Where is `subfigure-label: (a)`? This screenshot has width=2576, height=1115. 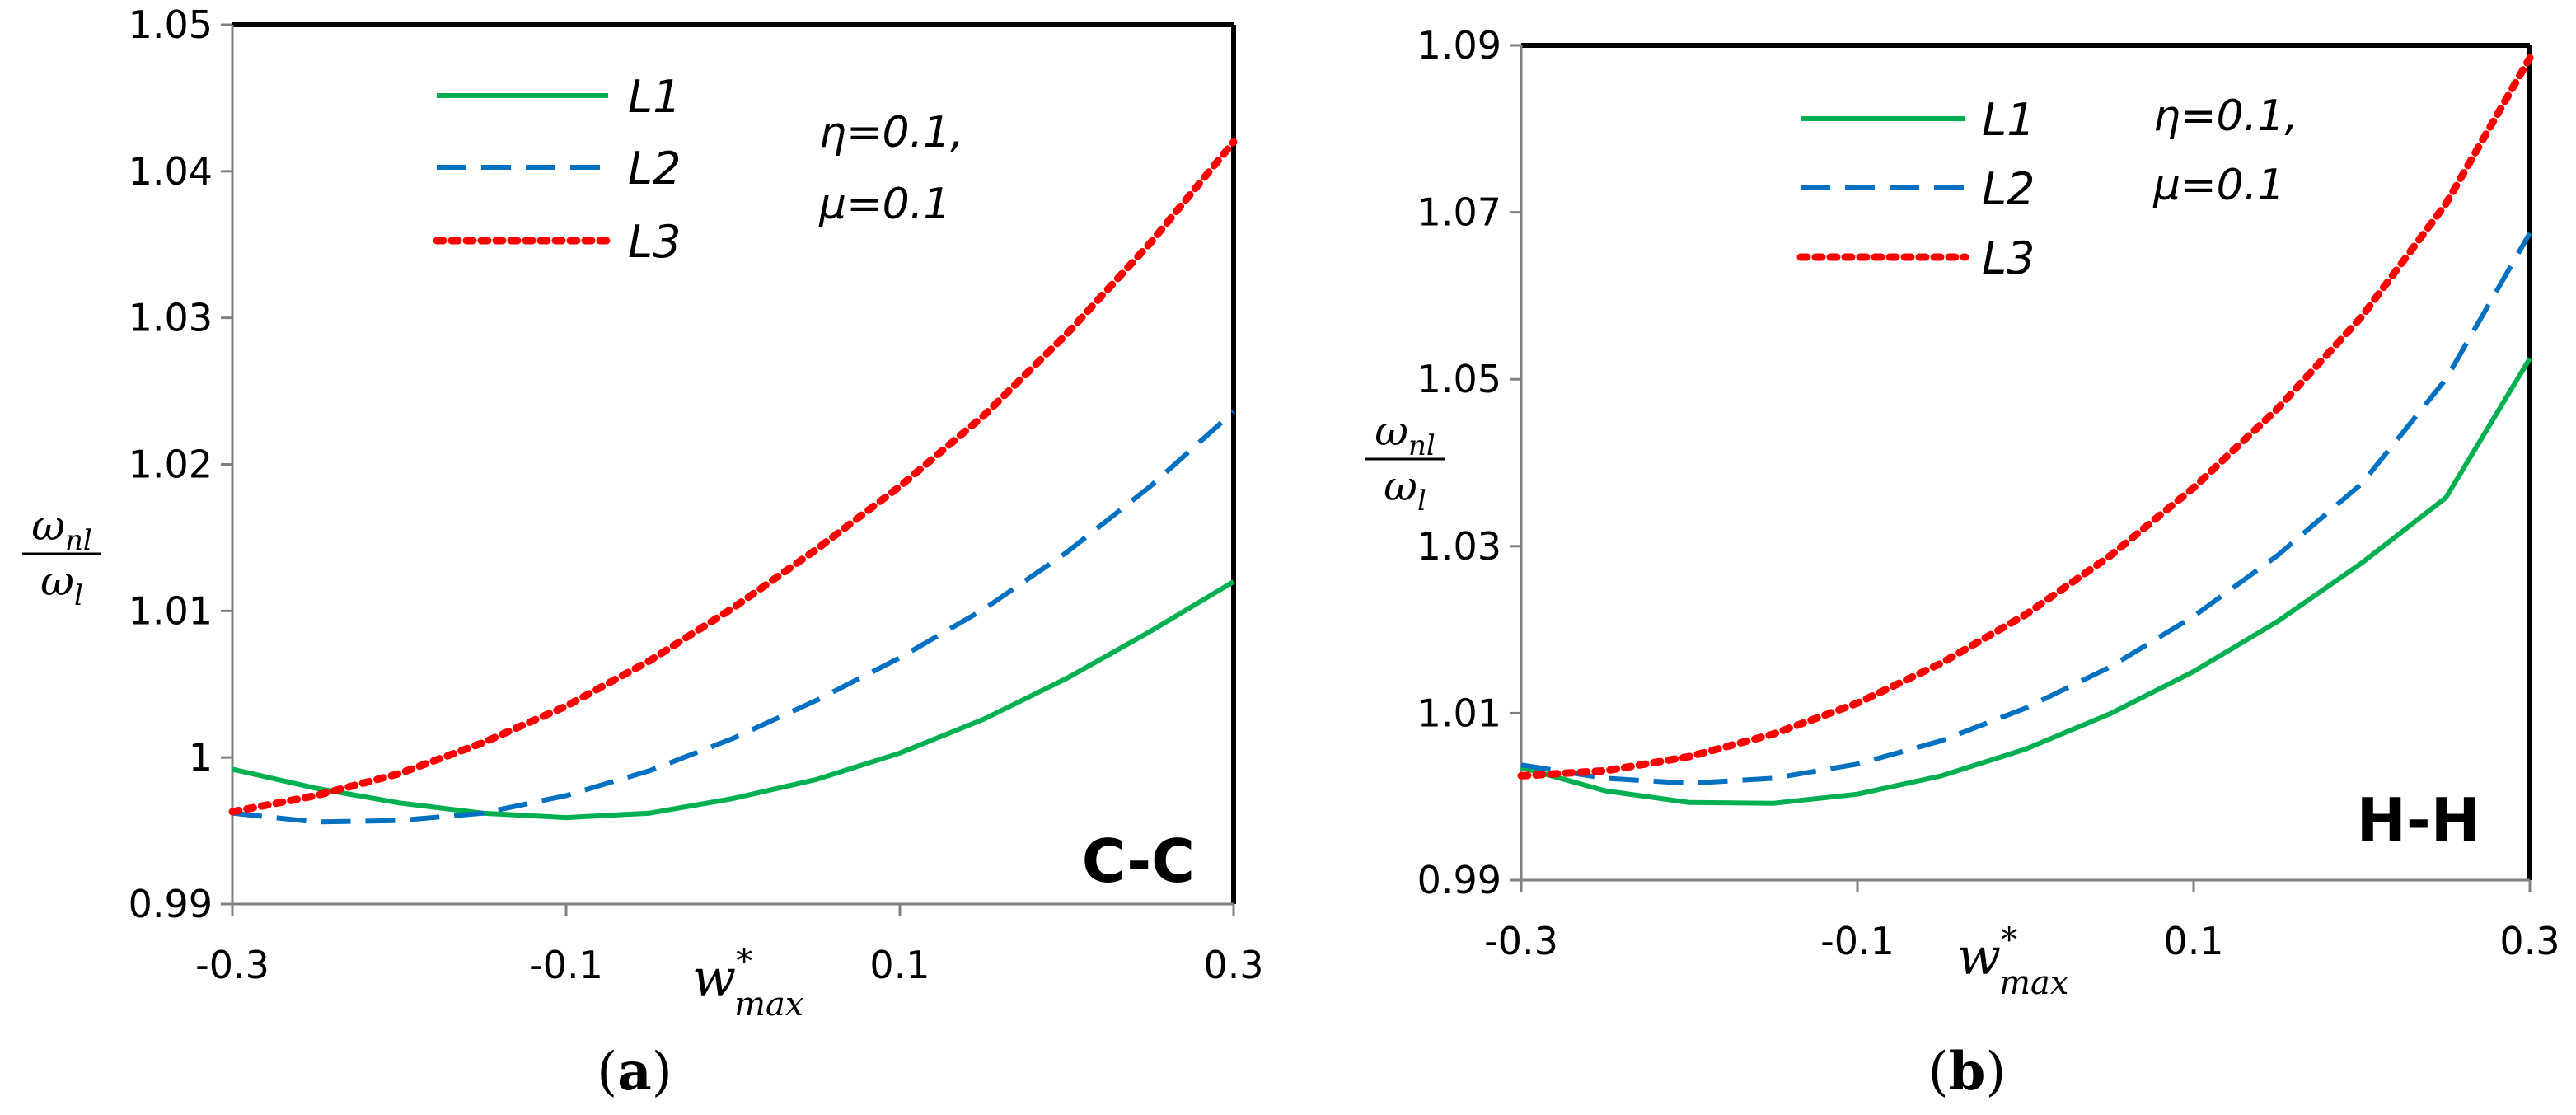 subfigure-label: (a) is located at coordinates (634, 1072).